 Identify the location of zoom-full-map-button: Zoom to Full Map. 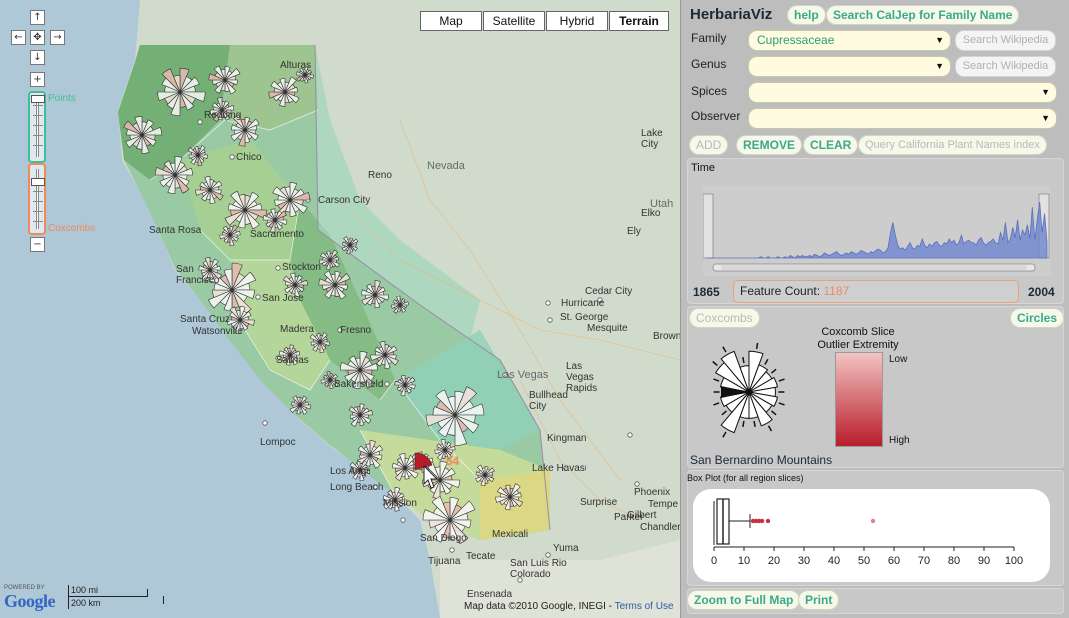
(744, 600).